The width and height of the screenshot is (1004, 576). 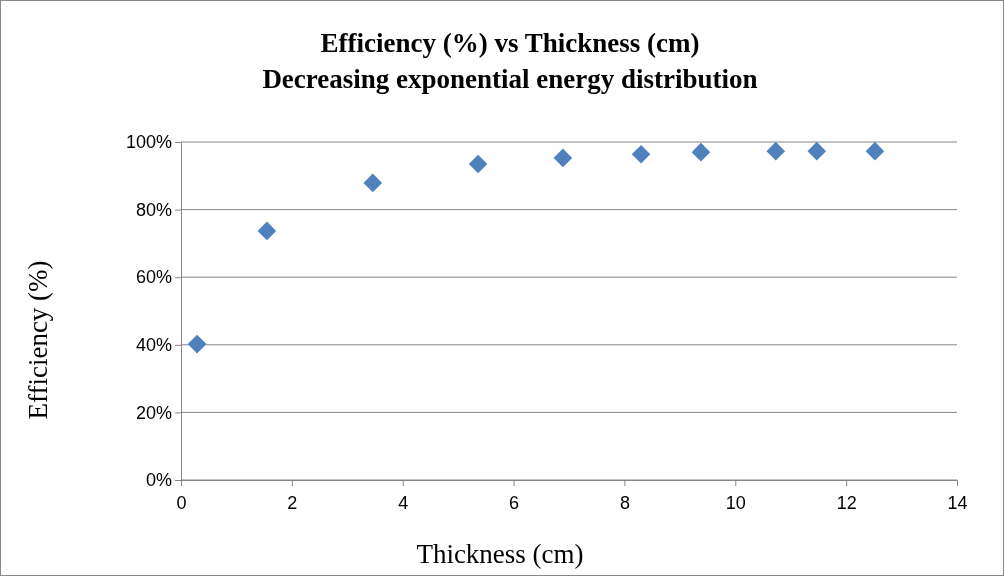 I want to click on y-tick-label: 100%, so click(x=148, y=142).